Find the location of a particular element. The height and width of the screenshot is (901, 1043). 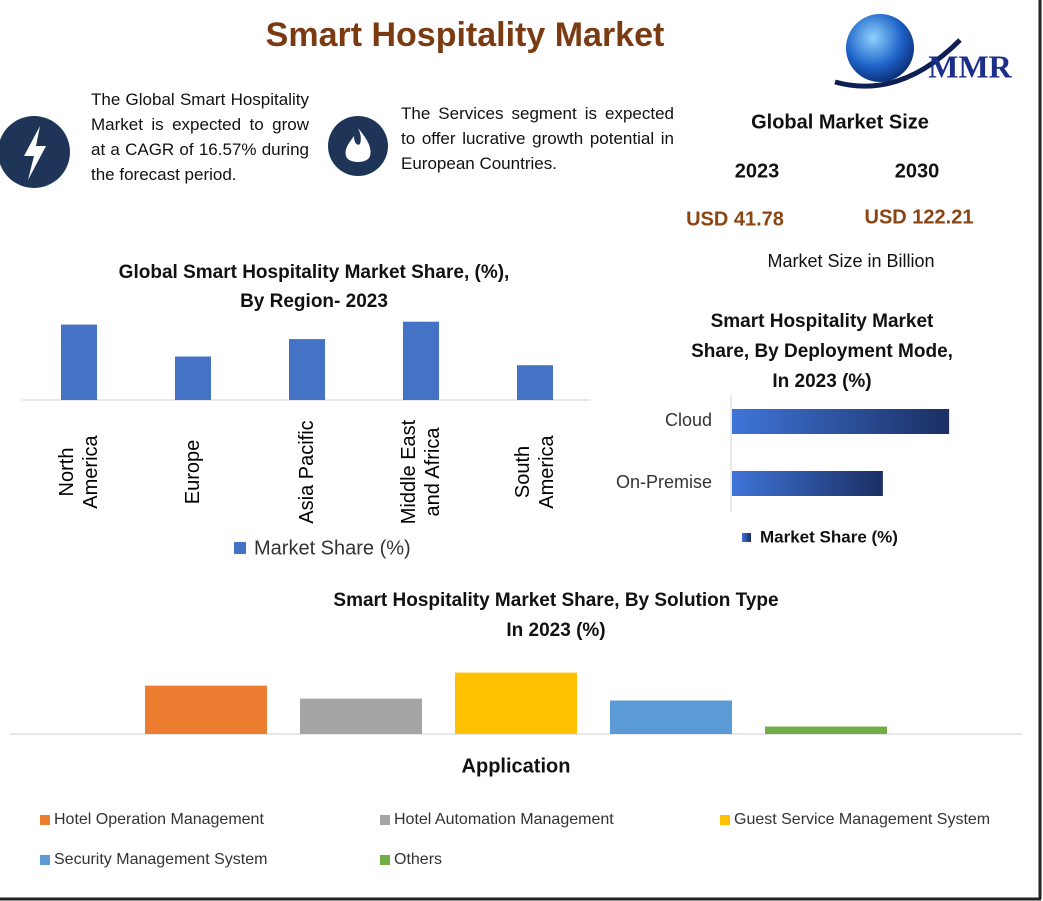

logo-text: MMR is located at coordinates (970, 66).